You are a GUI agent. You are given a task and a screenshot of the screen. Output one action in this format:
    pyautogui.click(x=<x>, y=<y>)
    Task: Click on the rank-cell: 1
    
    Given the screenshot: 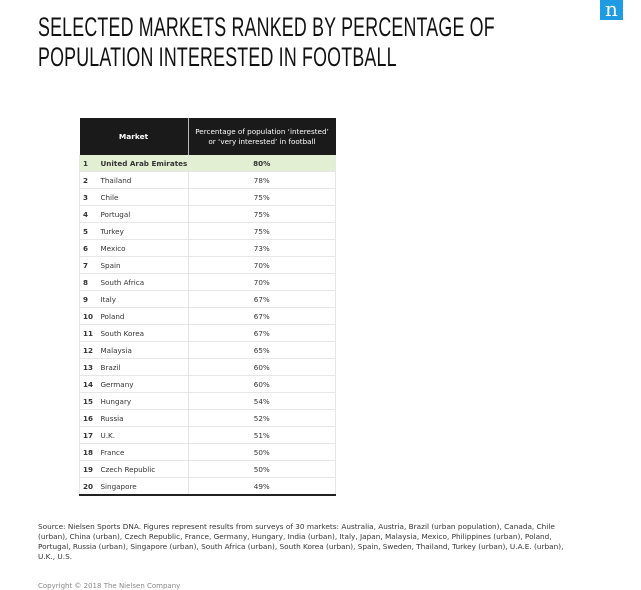 What is the action you would take?
    pyautogui.click(x=90, y=163)
    